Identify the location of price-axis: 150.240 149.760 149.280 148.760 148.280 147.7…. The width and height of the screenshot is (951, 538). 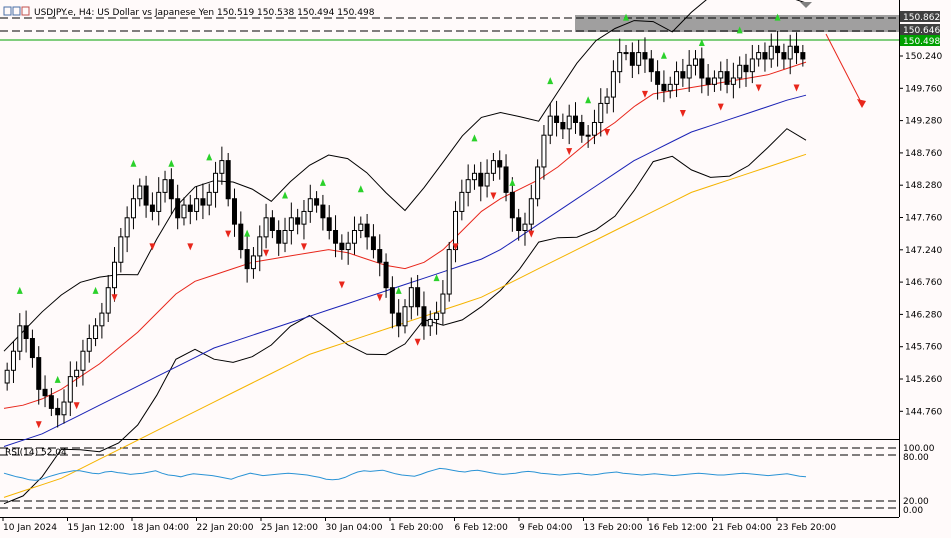
(920, 234).